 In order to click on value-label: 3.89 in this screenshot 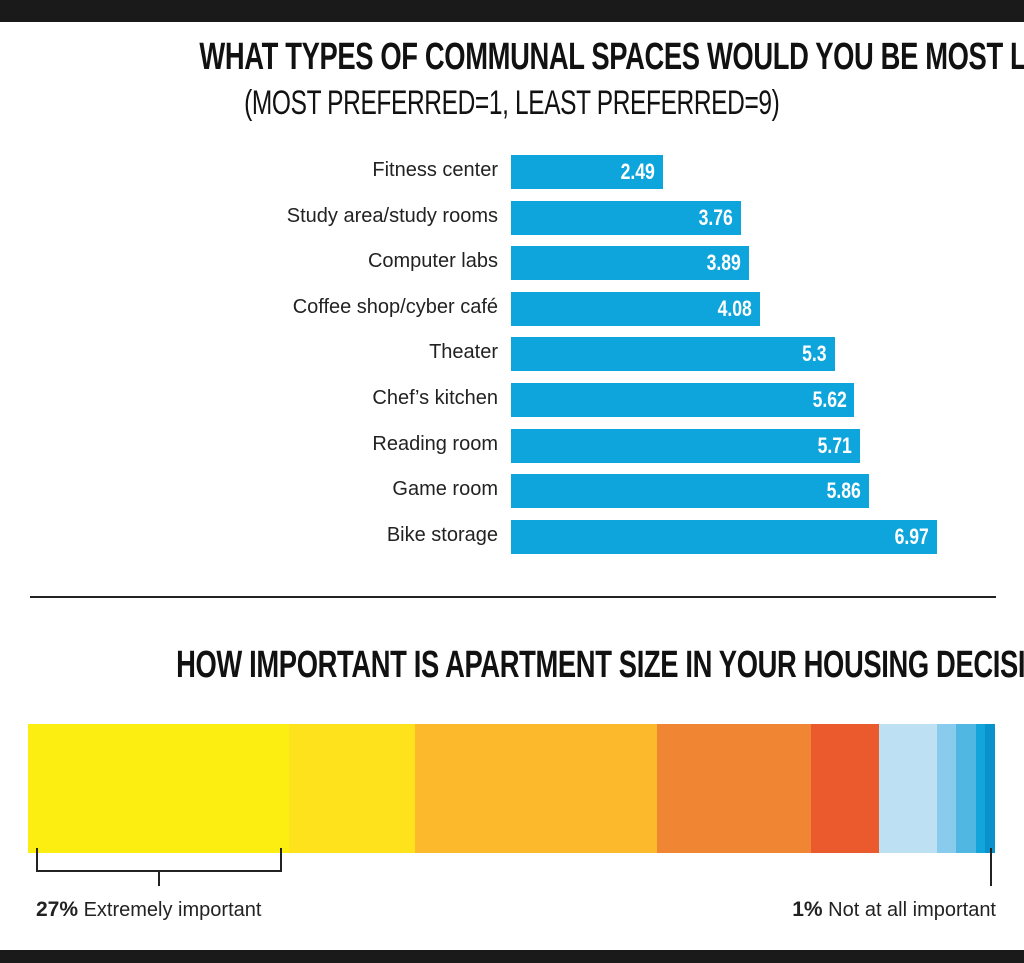, I will do `click(723, 263)`.